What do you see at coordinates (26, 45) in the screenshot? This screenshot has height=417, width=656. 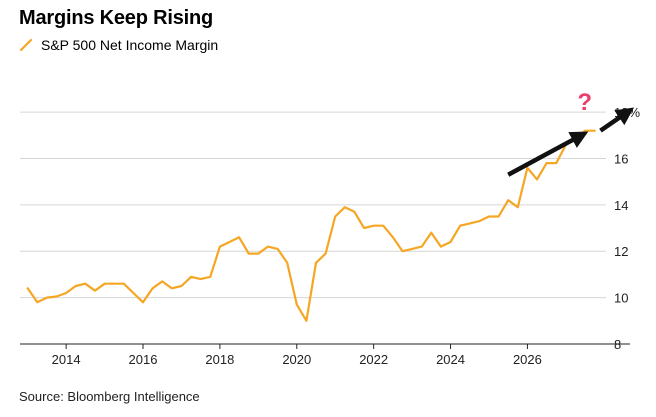 I see `legend-line-icon` at bounding box center [26, 45].